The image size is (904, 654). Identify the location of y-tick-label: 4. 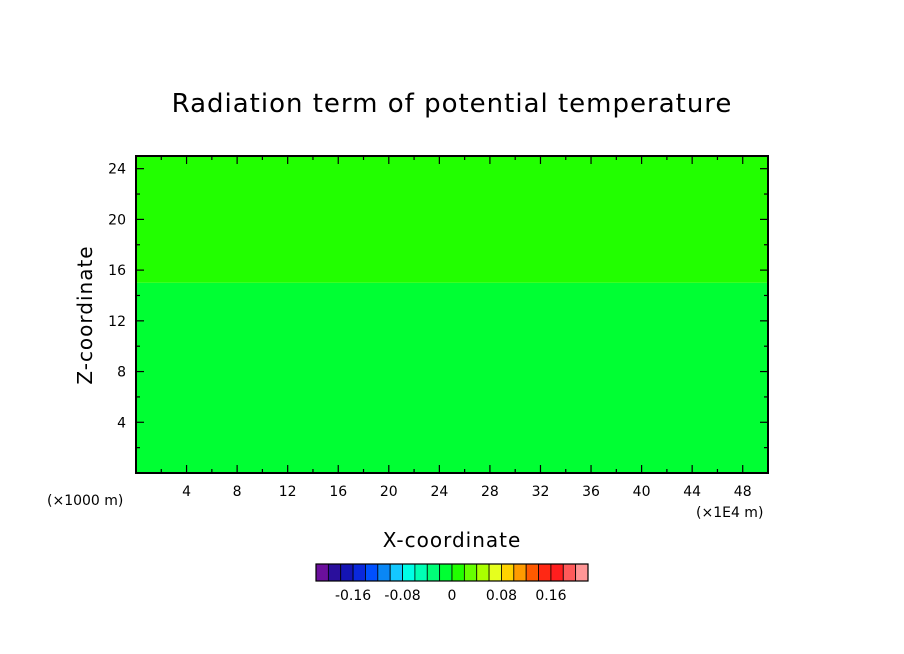
(121, 423).